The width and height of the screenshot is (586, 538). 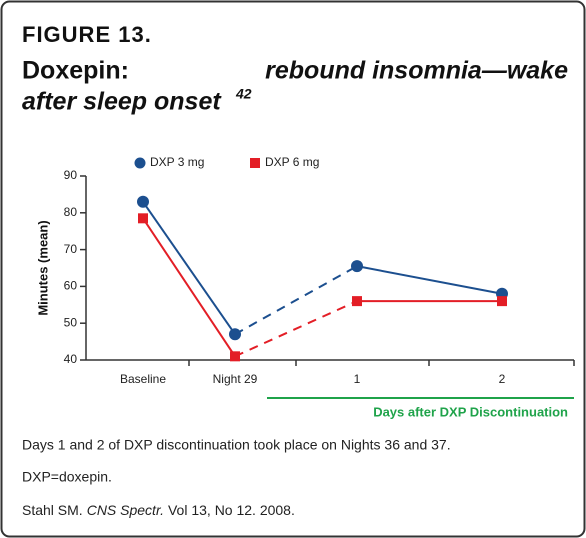 What do you see at coordinates (231, 510) in the screenshot?
I see `ref-details: Vol 13, No 12. 2008.` at bounding box center [231, 510].